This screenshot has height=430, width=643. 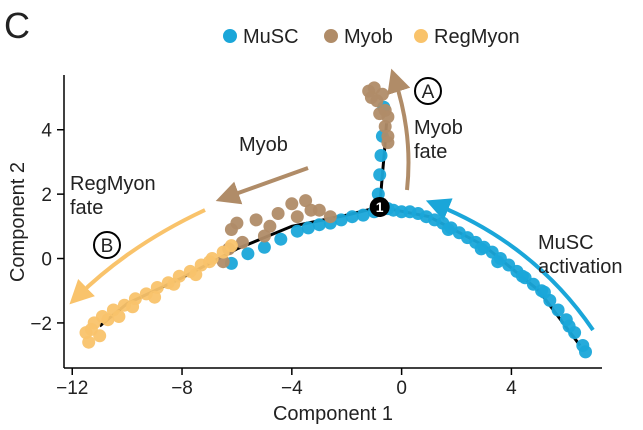 What do you see at coordinates (511, 388) in the screenshot?
I see `x-tick-label: 4` at bounding box center [511, 388].